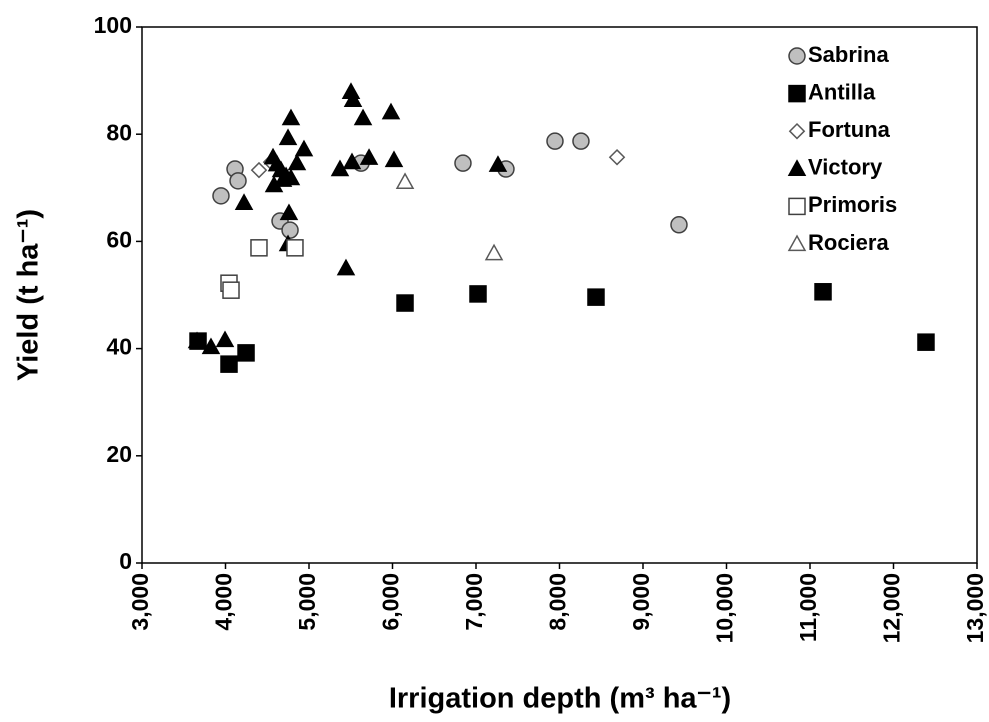 The image size is (989, 722). What do you see at coordinates (975, 608) in the screenshot?
I see `x-tick-label: 13,000` at bounding box center [975, 608].